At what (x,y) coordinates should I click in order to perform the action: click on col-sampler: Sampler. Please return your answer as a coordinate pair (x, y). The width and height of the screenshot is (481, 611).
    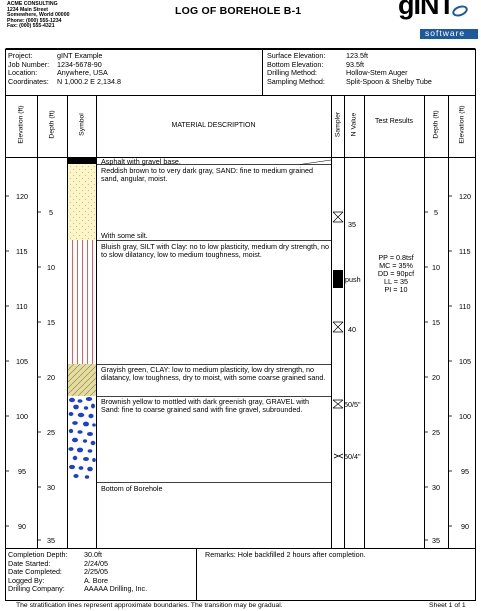
    Looking at the image, I should click on (338, 124).